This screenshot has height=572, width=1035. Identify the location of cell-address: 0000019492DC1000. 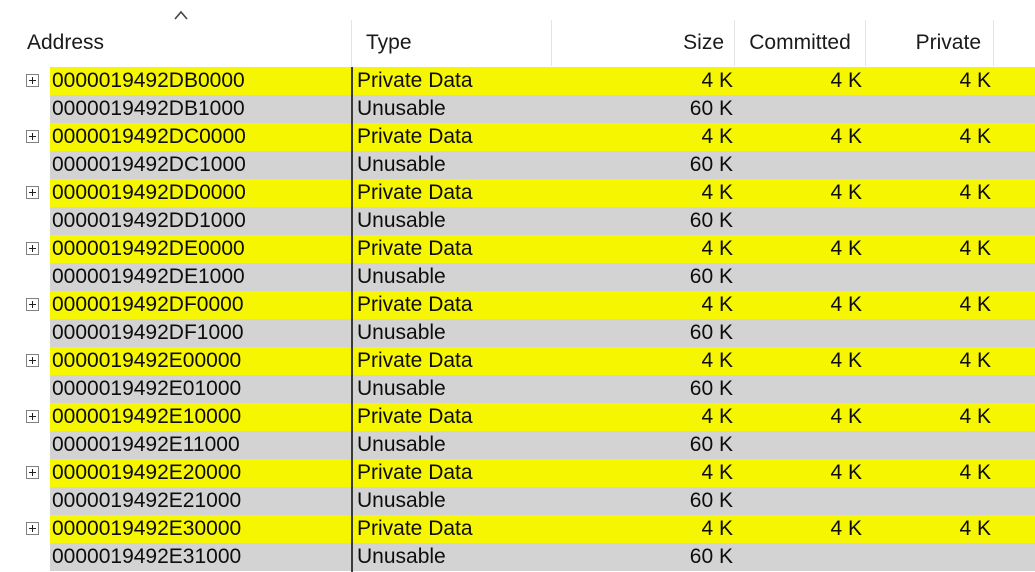
(149, 164).